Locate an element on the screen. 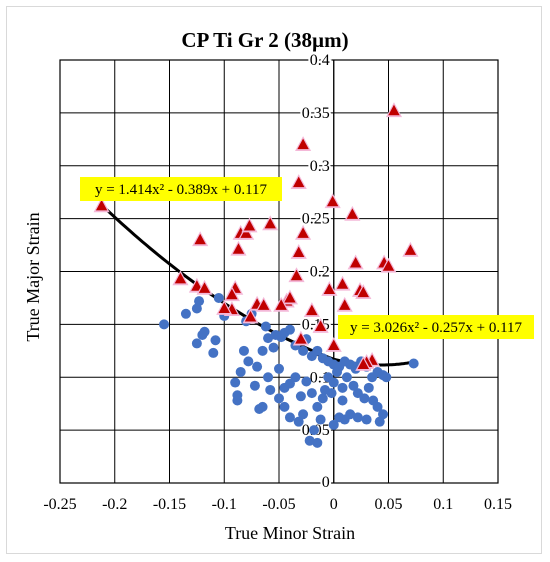 This screenshot has width=550, height=562. x-tick-label: 0 is located at coordinates (334, 504).